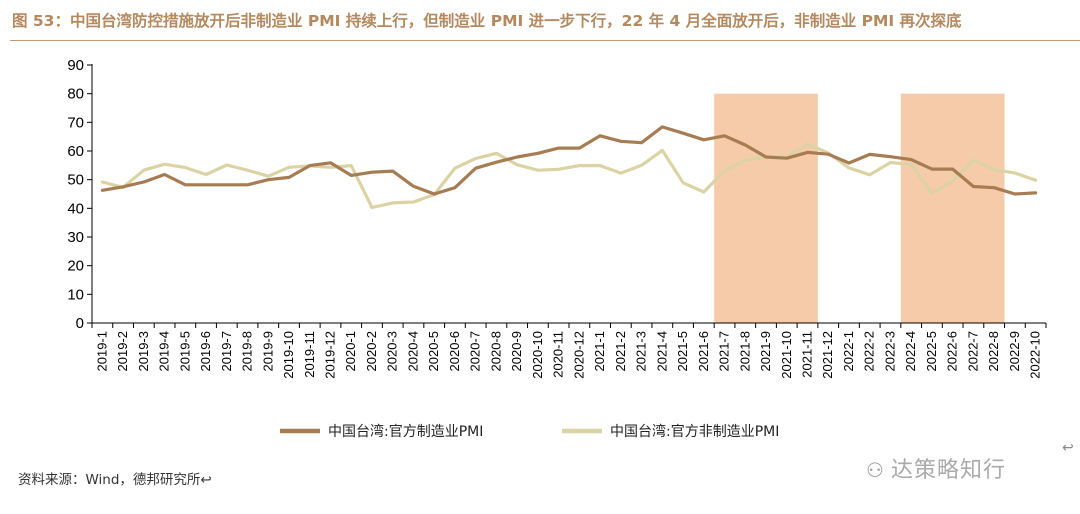 This screenshot has height=514, width=1080. Describe the element at coordinates (1068, 448) in the screenshot. I see `return-mark: ↩` at that location.